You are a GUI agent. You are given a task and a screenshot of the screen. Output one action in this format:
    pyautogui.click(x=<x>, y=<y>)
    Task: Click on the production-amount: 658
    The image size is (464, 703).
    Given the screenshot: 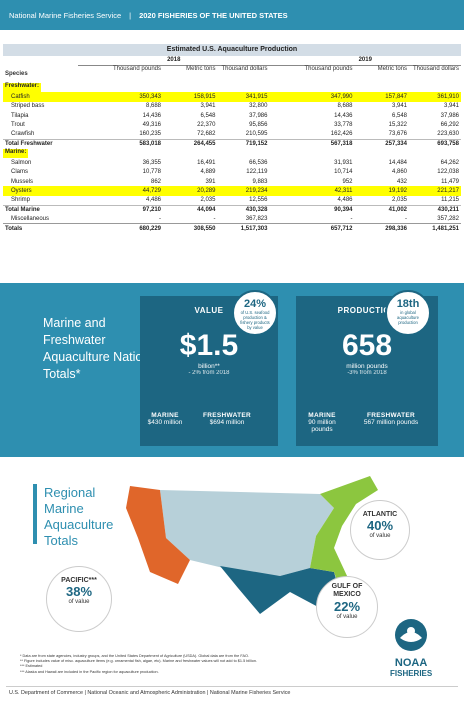 What is the action you would take?
    pyautogui.click(x=367, y=345)
    